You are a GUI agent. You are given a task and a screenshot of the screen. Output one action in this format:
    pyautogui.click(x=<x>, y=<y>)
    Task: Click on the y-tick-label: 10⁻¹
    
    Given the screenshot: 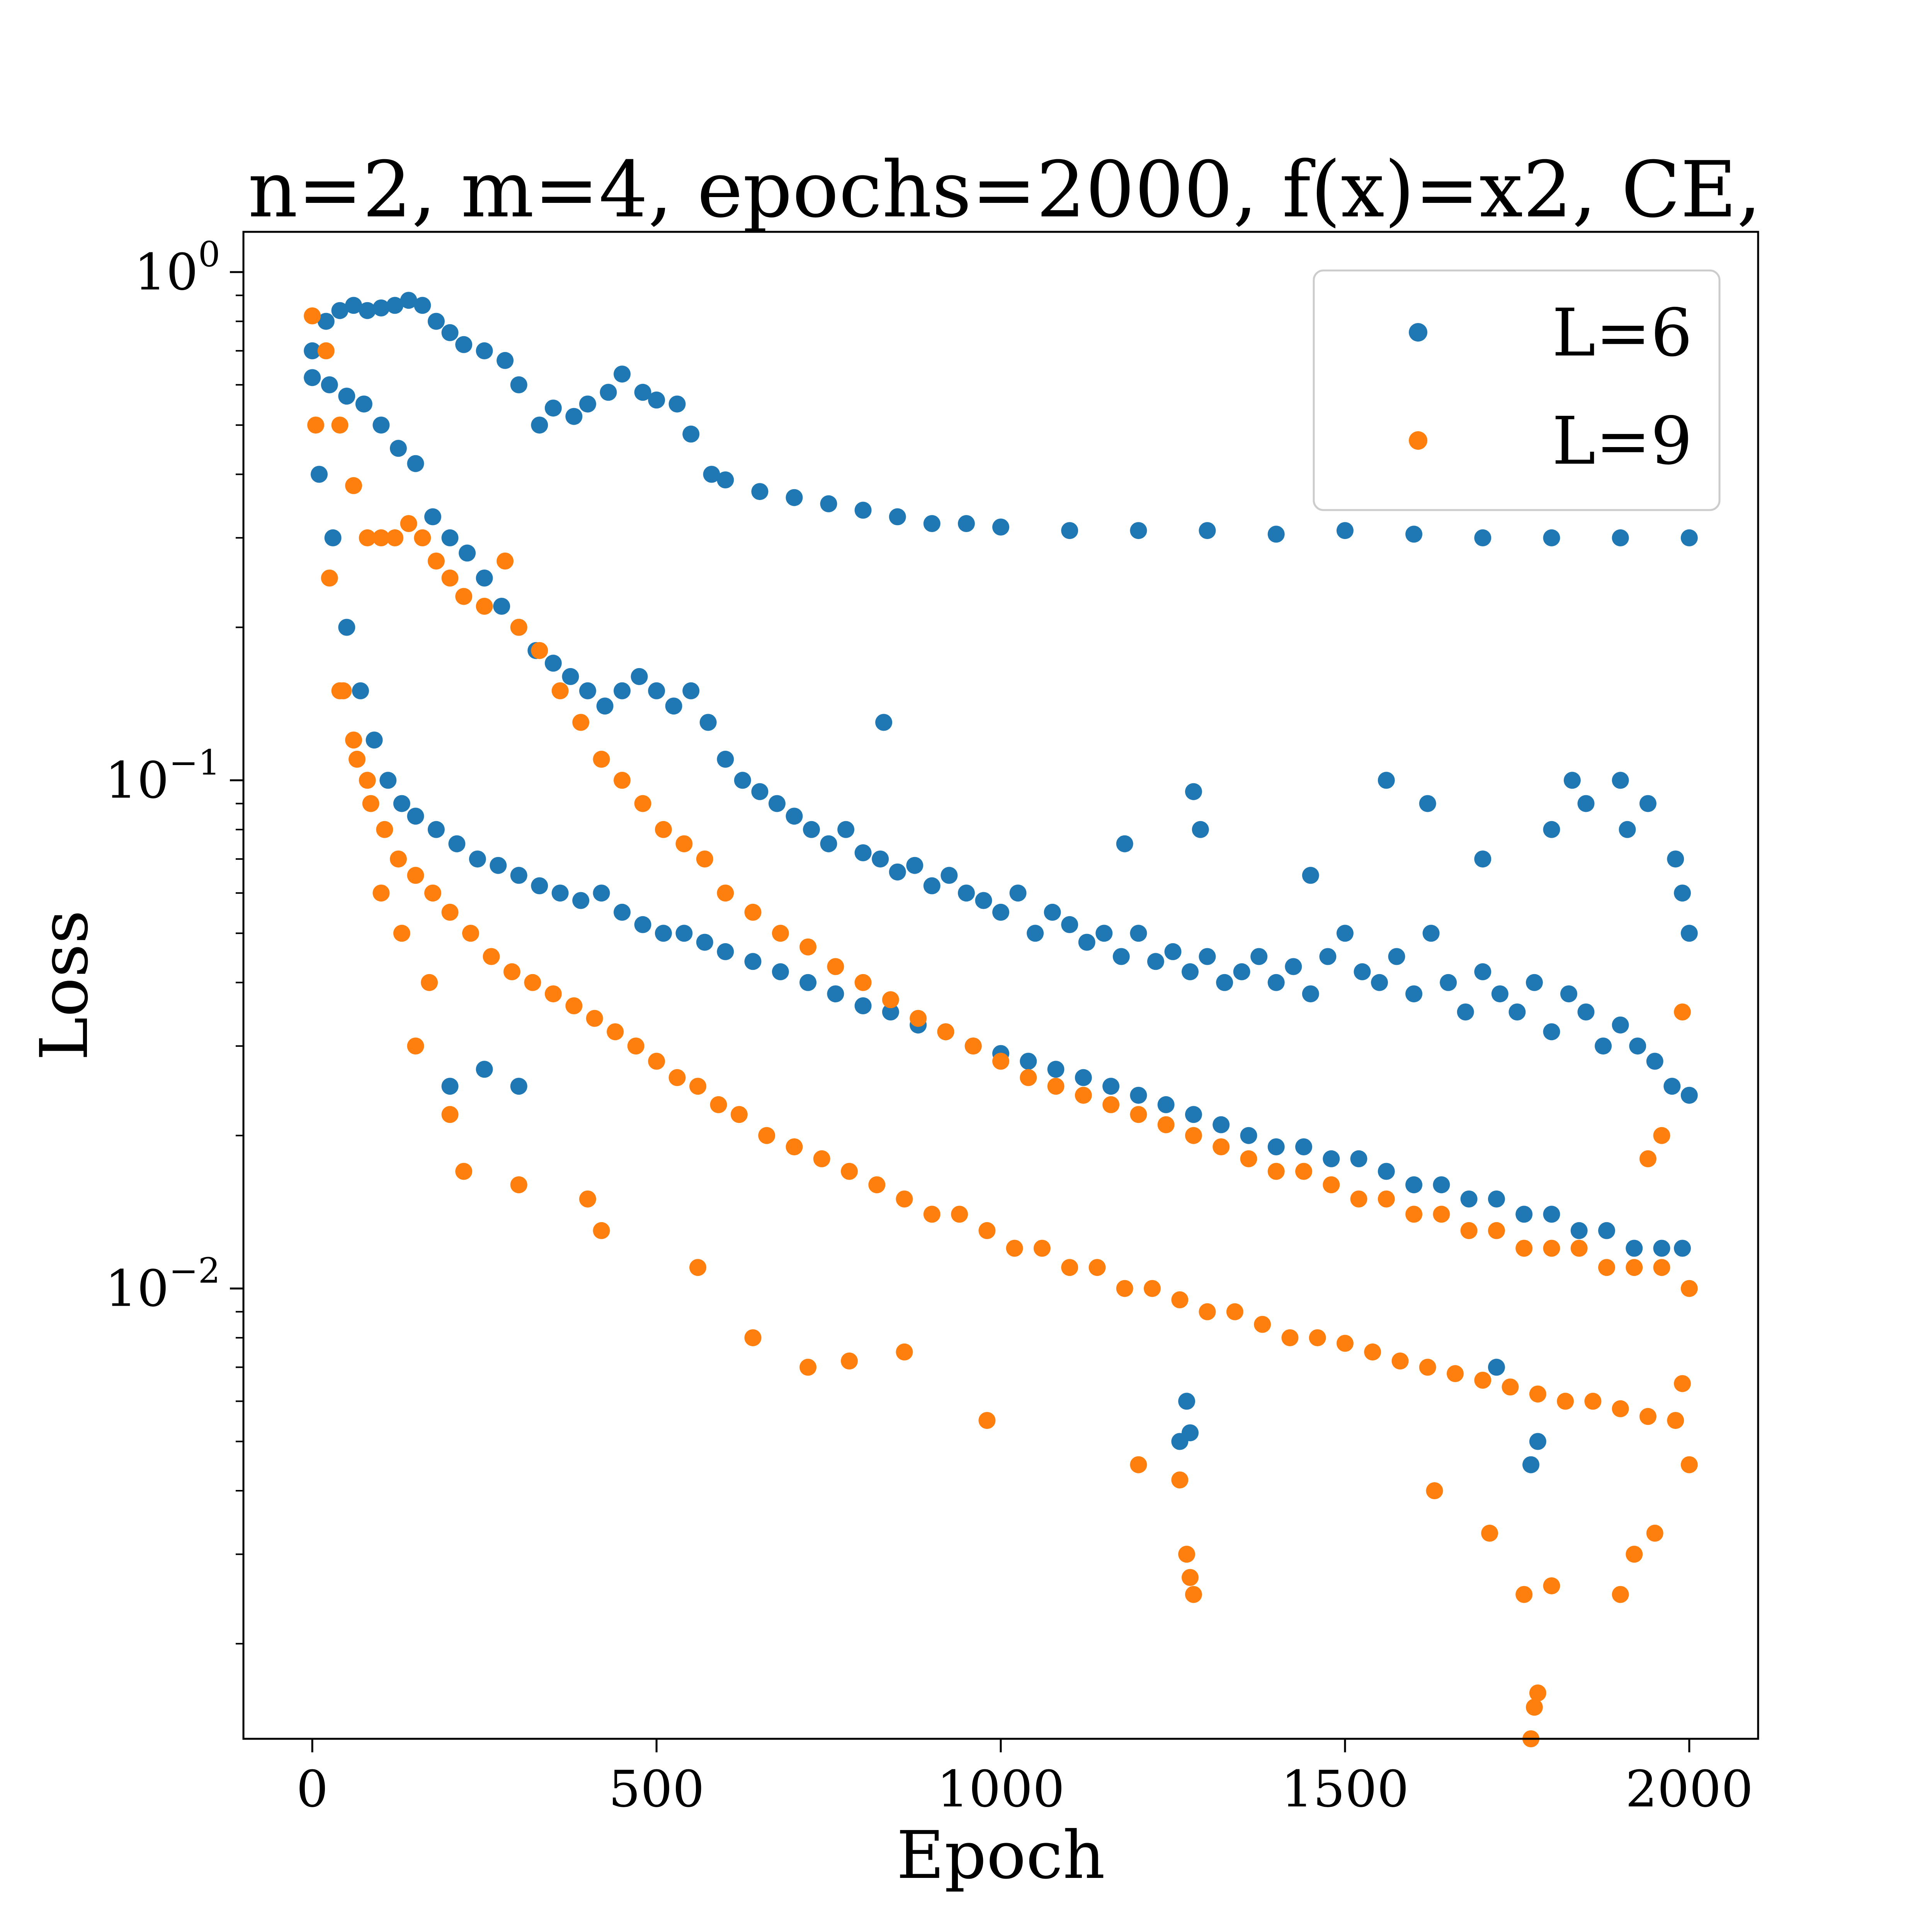 What is the action you would take?
    pyautogui.click(x=162, y=776)
    